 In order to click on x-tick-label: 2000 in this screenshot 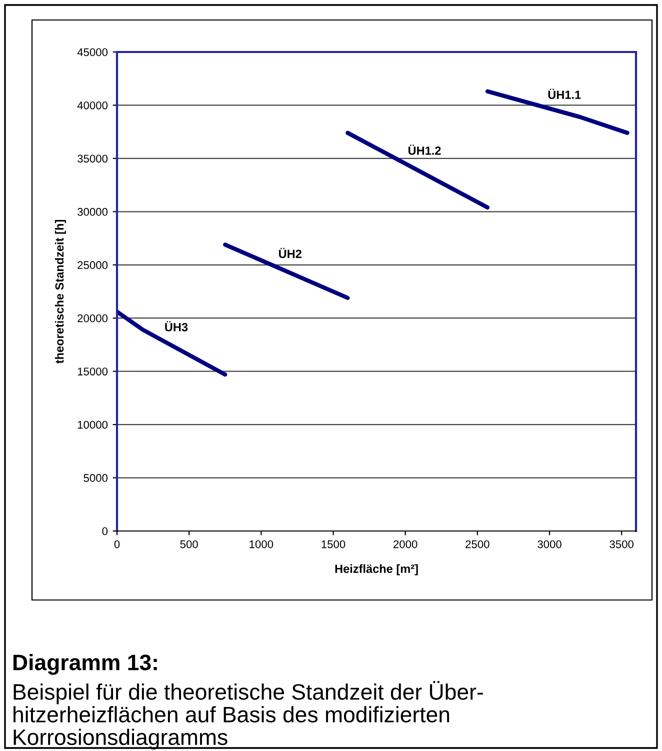, I will do `click(406, 544)`.